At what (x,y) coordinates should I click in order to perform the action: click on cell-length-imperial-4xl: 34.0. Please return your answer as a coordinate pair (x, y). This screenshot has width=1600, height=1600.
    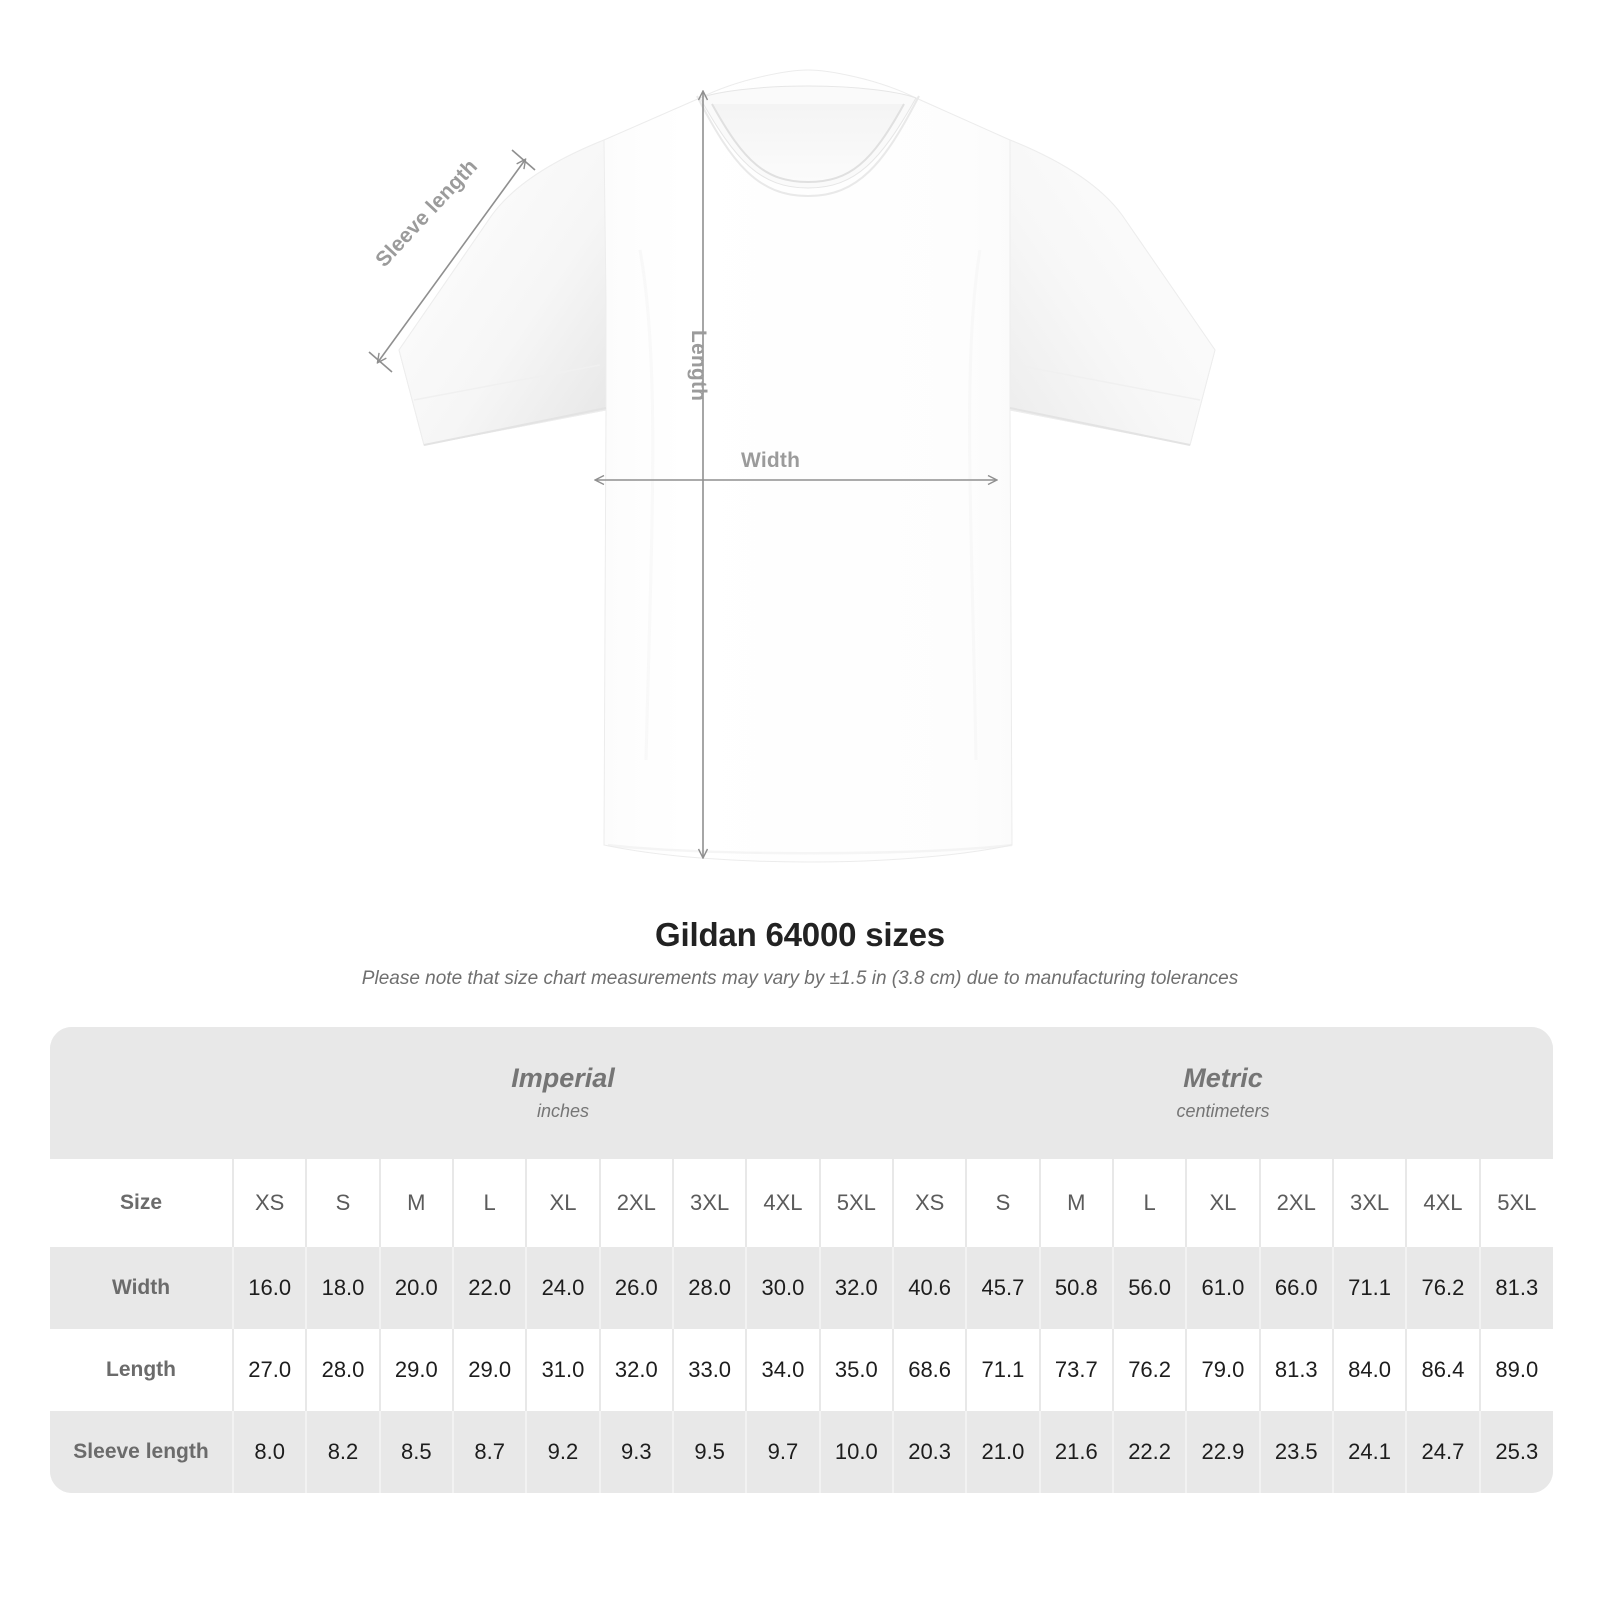
    Looking at the image, I should click on (782, 1370).